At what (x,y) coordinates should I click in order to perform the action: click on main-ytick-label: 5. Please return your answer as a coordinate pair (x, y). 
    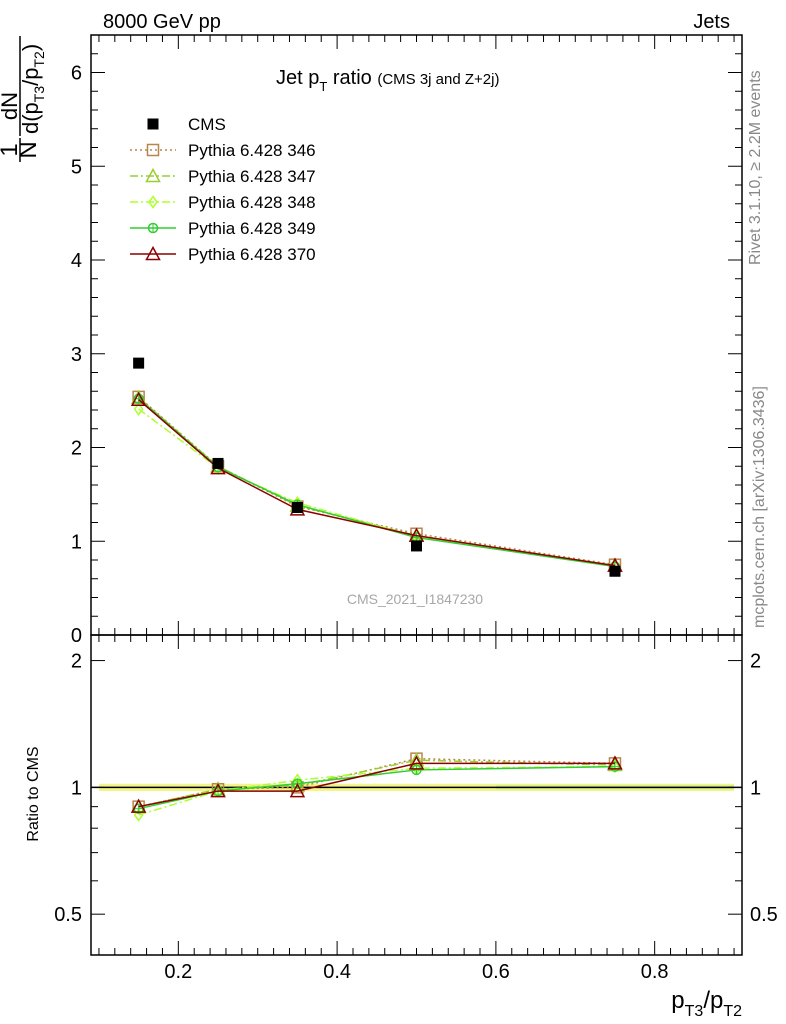
    Looking at the image, I should click on (76, 167).